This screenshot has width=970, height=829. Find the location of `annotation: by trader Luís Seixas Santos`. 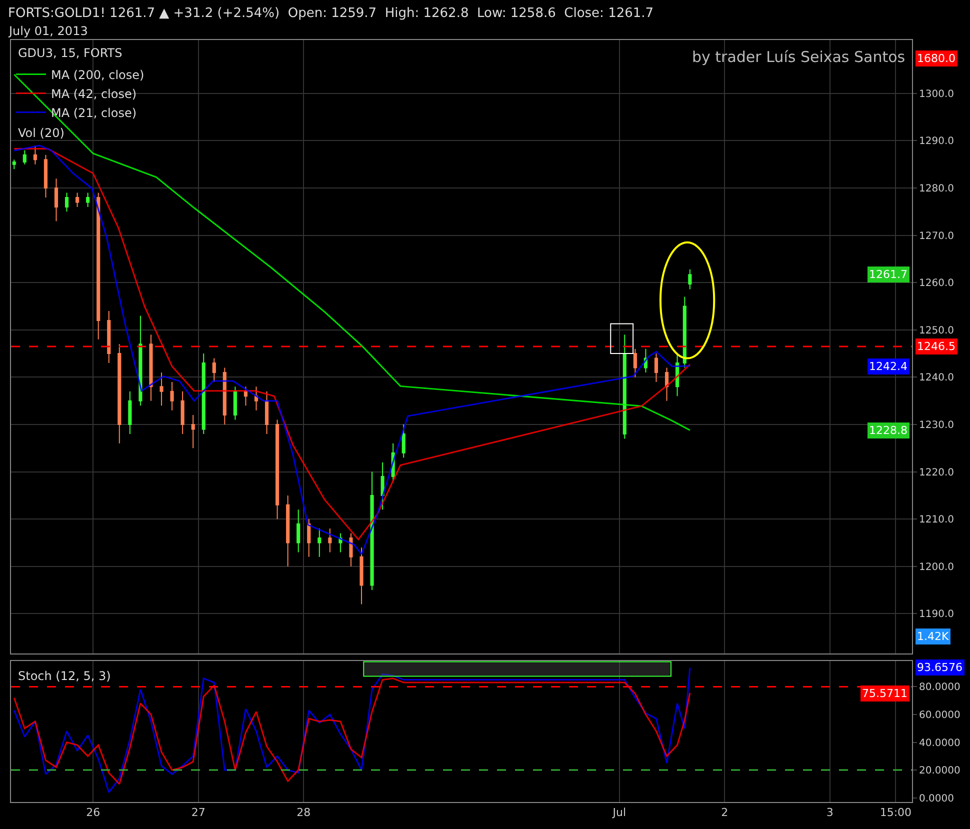

annotation: by trader Luís Seixas Santos is located at coordinates (799, 57).